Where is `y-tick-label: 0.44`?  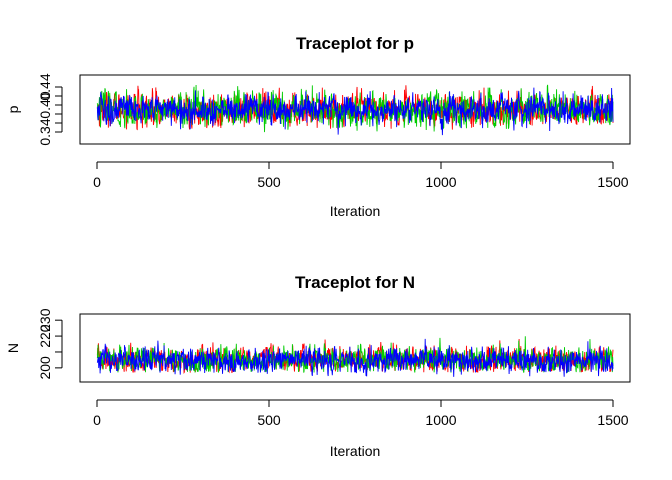
y-tick-label: 0.44 is located at coordinates (45, 86).